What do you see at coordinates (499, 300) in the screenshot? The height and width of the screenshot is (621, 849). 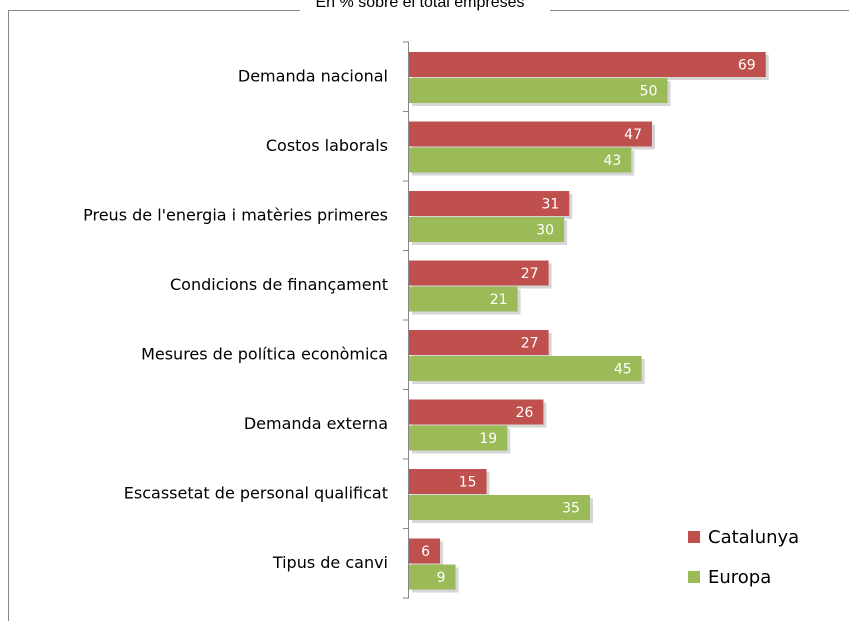 I see `value-label: 21` at bounding box center [499, 300].